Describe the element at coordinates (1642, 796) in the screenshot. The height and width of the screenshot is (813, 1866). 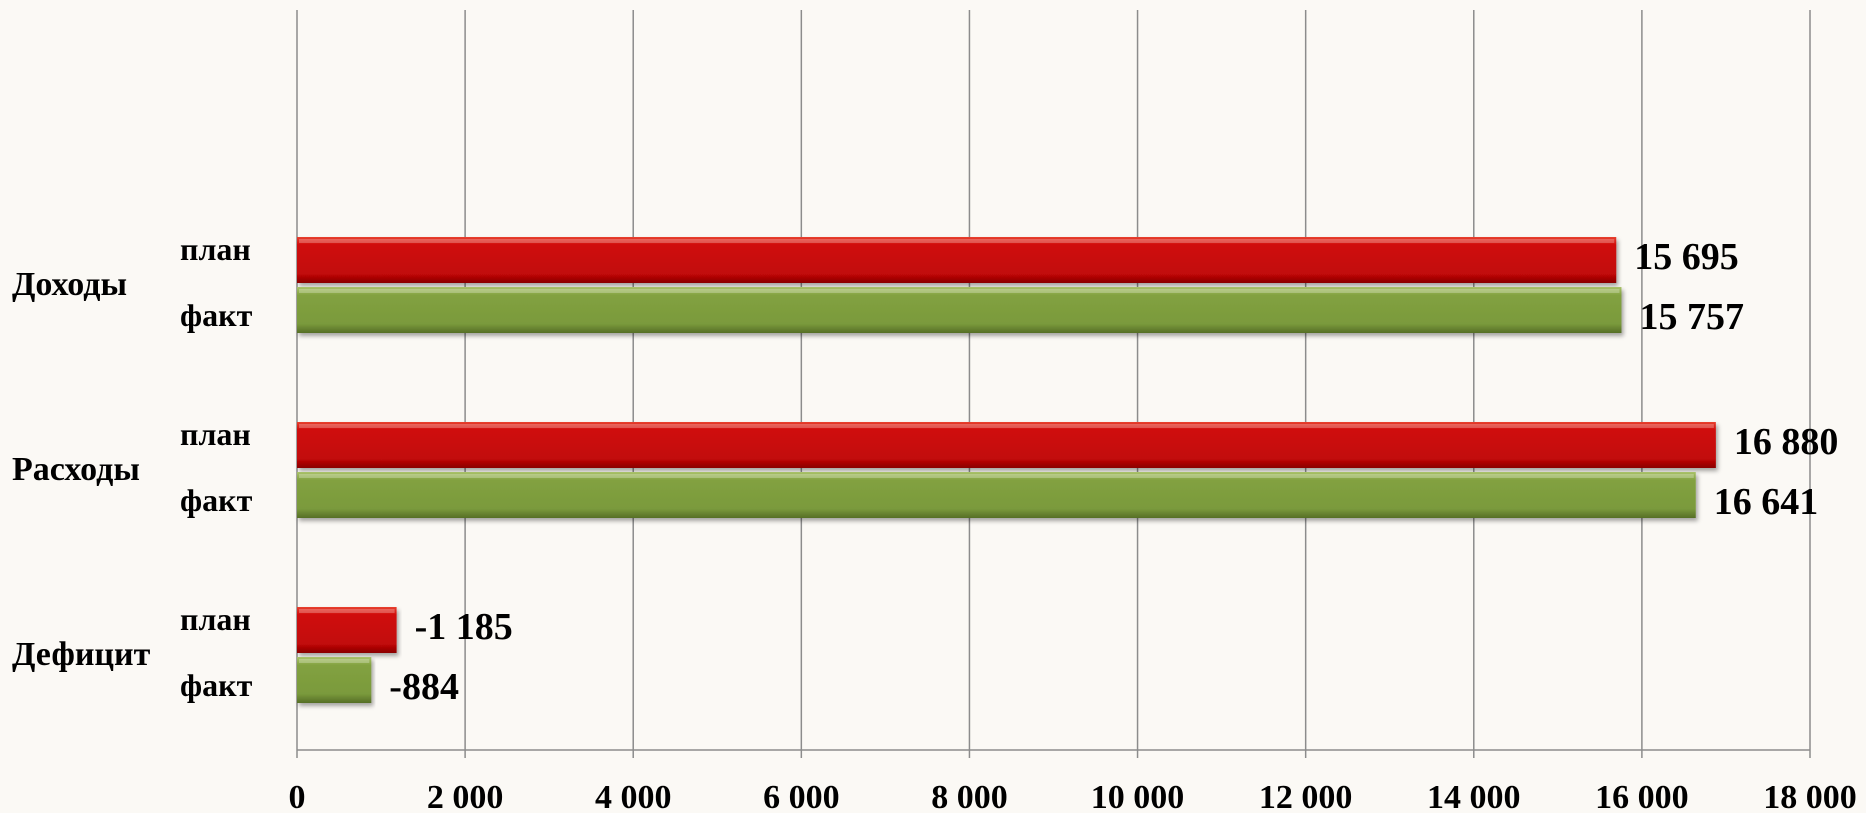
I see `x-tick-label: 16 000` at that location.